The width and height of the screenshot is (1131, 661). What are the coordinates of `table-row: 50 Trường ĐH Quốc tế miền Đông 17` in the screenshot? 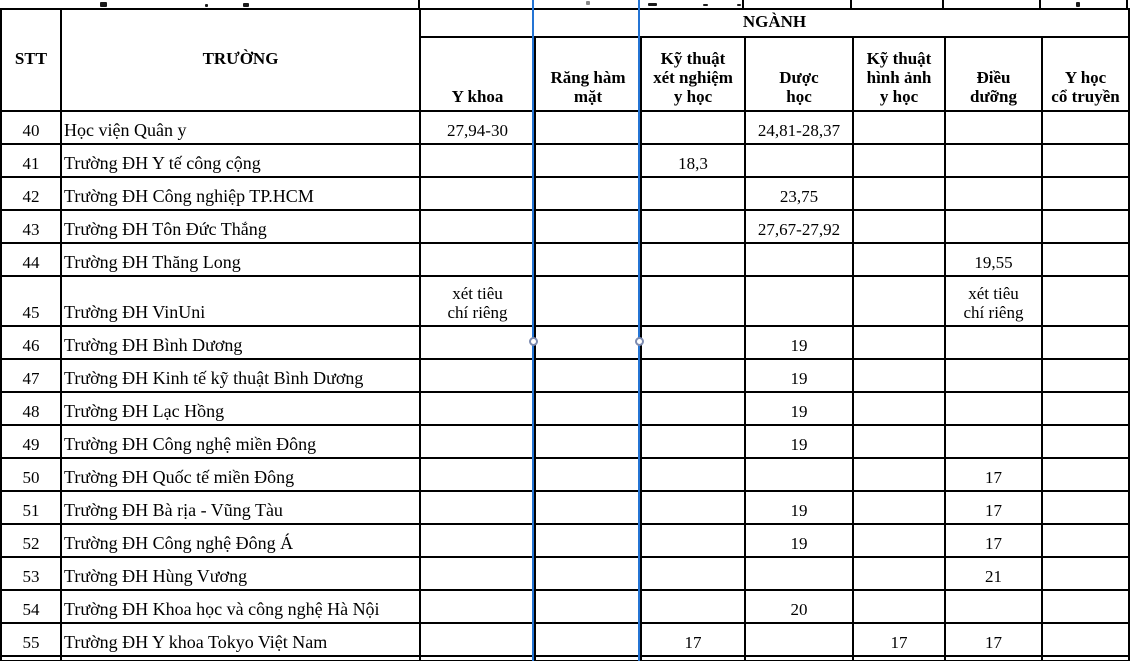 It's located at (565, 474).